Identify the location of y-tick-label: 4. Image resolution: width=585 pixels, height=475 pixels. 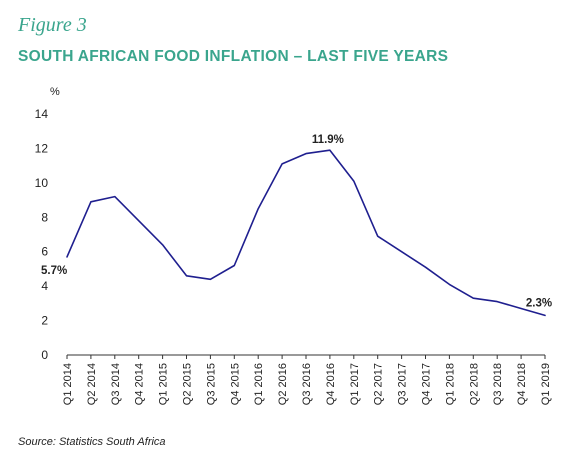
(44, 286).